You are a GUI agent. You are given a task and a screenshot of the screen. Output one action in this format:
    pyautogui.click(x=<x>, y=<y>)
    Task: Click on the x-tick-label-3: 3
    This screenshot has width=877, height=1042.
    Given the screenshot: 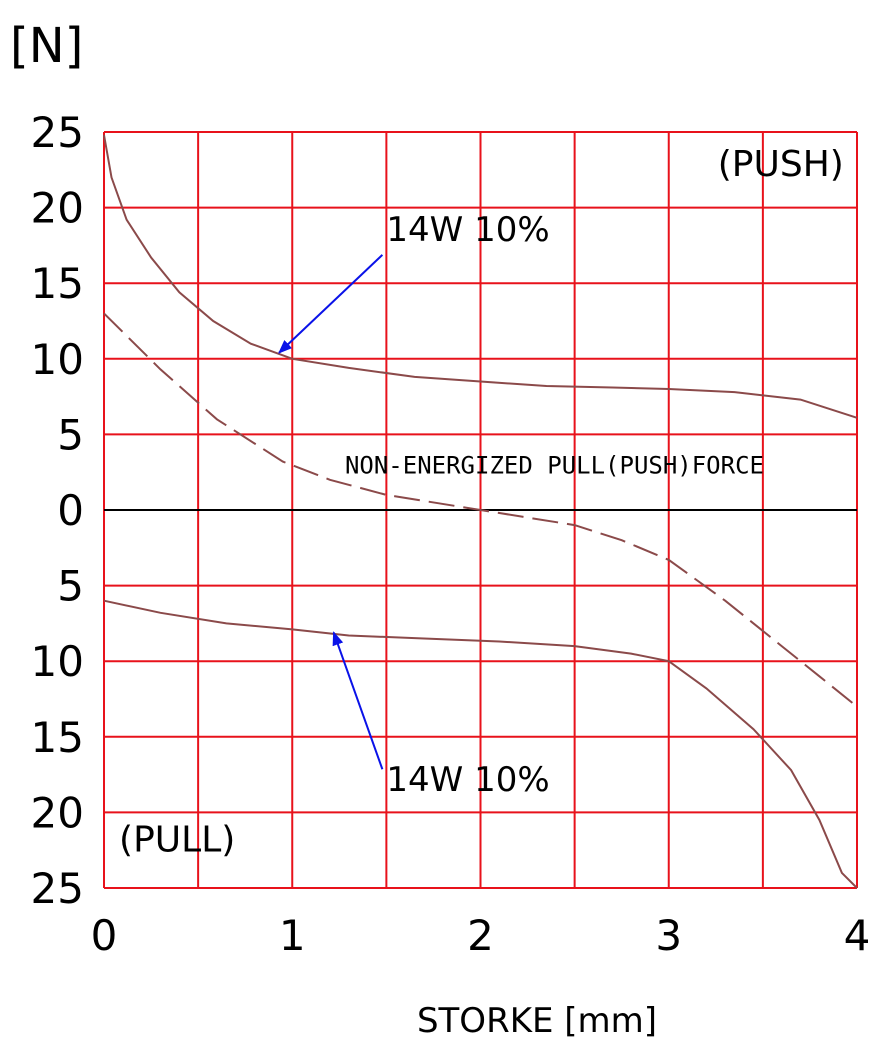 What is the action you would take?
    pyautogui.click(x=668, y=935)
    